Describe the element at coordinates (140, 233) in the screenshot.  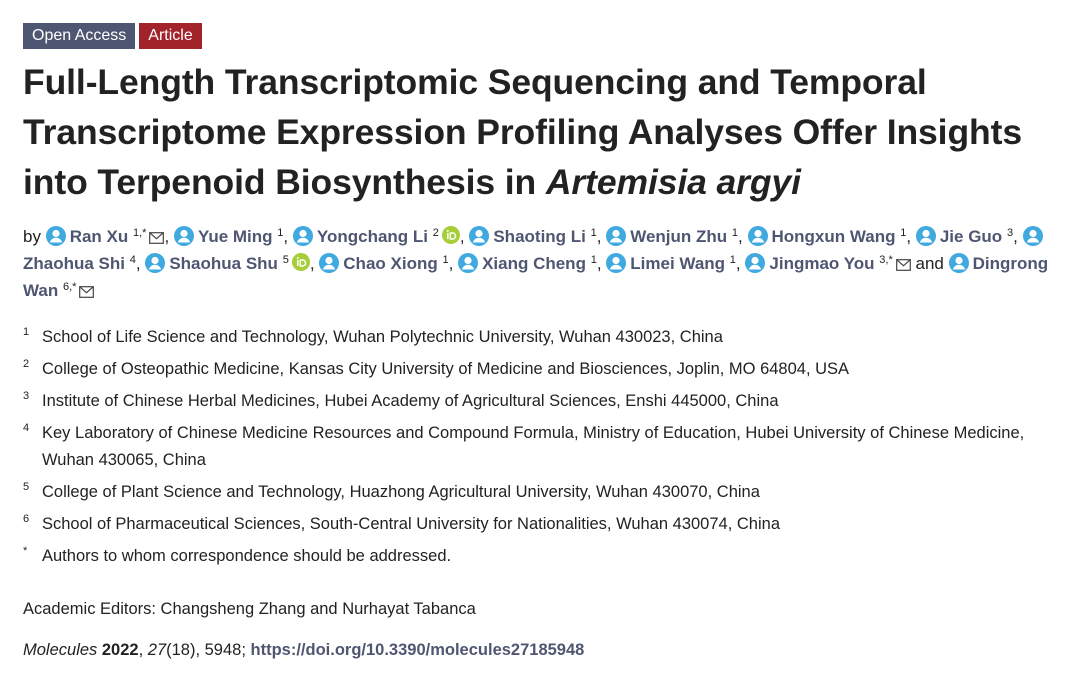
I see `author-affiliation-mark: 1,*` at that location.